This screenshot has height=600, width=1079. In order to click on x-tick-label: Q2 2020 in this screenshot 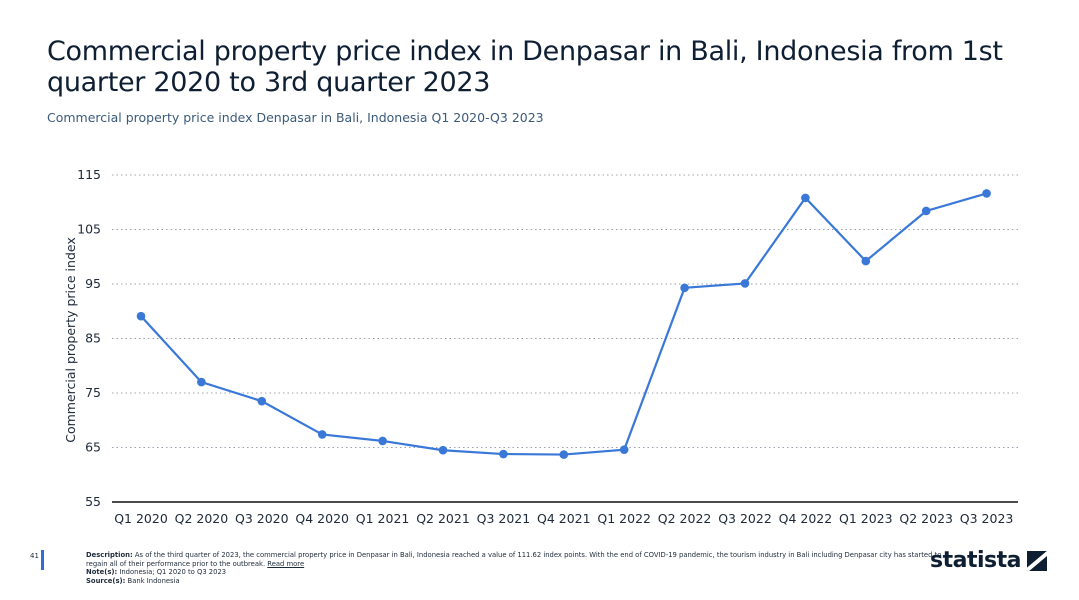, I will do `click(202, 518)`.